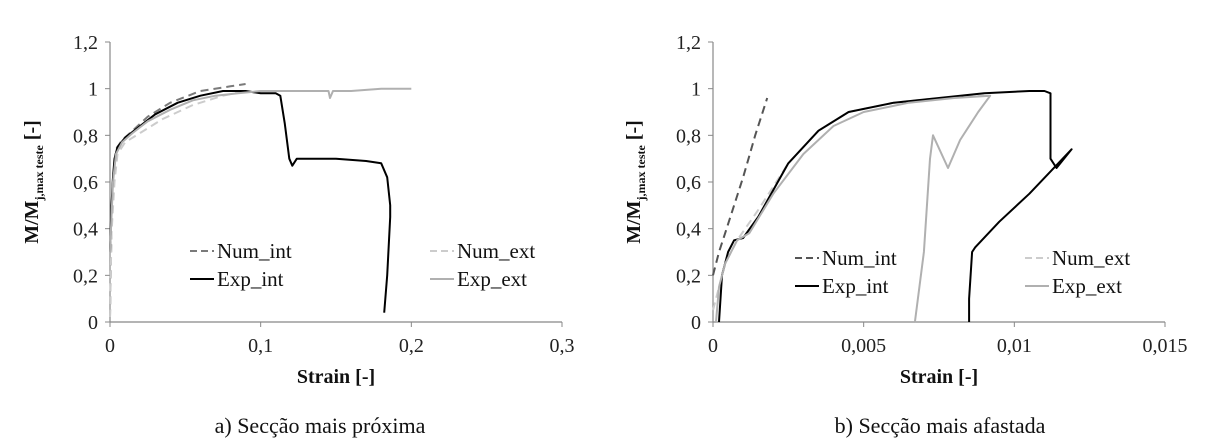 Image resolution: width=1207 pixels, height=441 pixels. What do you see at coordinates (688, 43) in the screenshot?
I see `chart-b-y-tick-label: 1,2` at bounding box center [688, 43].